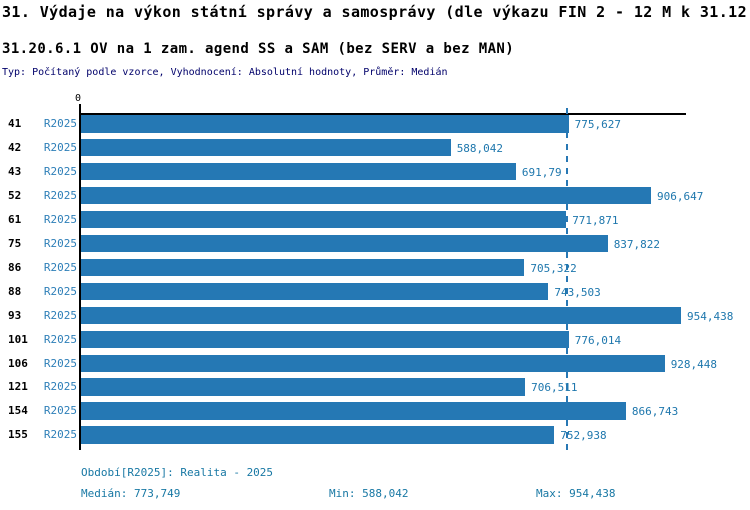 The height and width of the screenshot is (510, 750). What do you see at coordinates (576, 493) in the screenshot?
I see `footer-max-stat: Max: 954,438` at bounding box center [576, 493].